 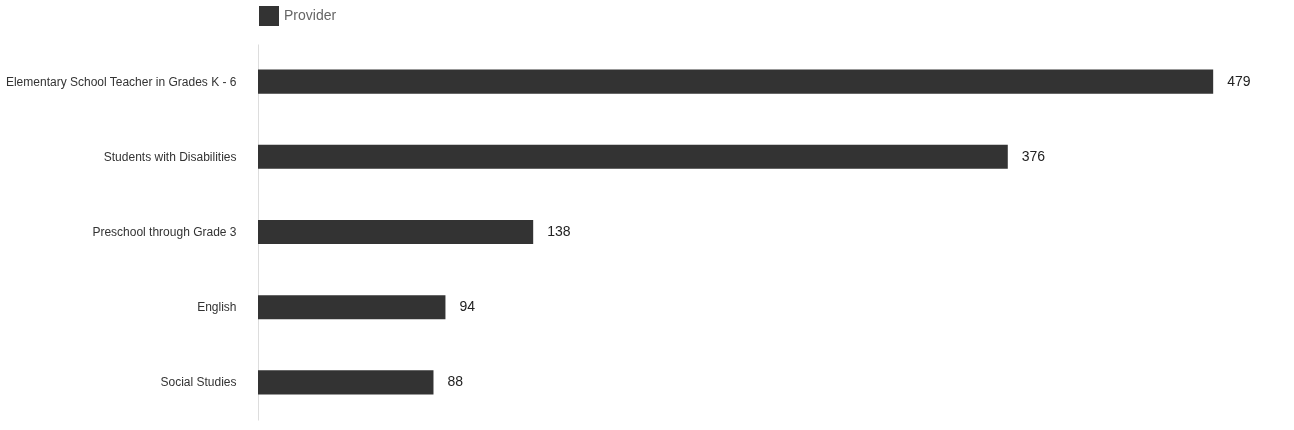 What do you see at coordinates (1033, 155) in the screenshot?
I see `data-label: 376` at bounding box center [1033, 155].